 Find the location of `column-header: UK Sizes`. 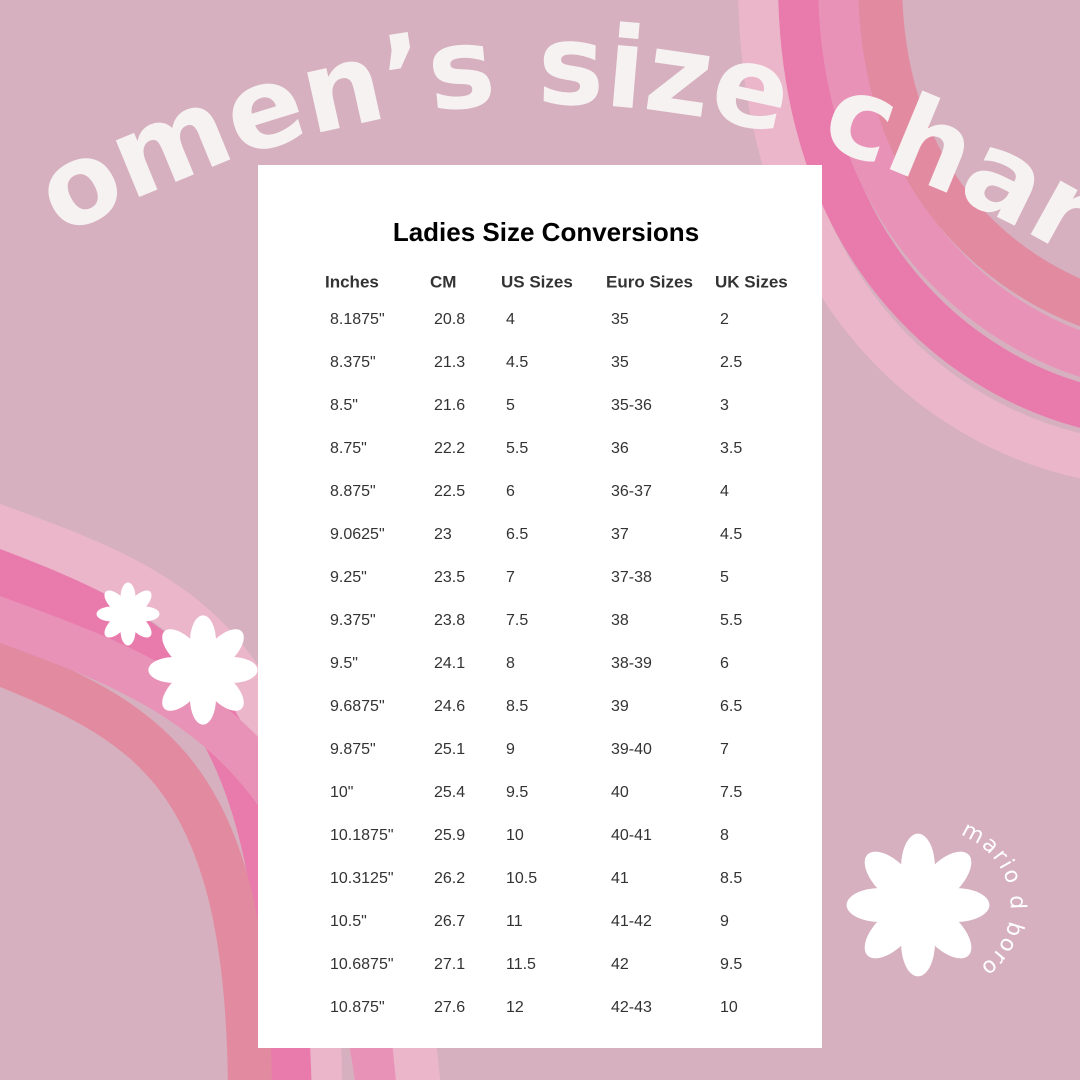

column-header: UK Sizes is located at coordinates (751, 281).